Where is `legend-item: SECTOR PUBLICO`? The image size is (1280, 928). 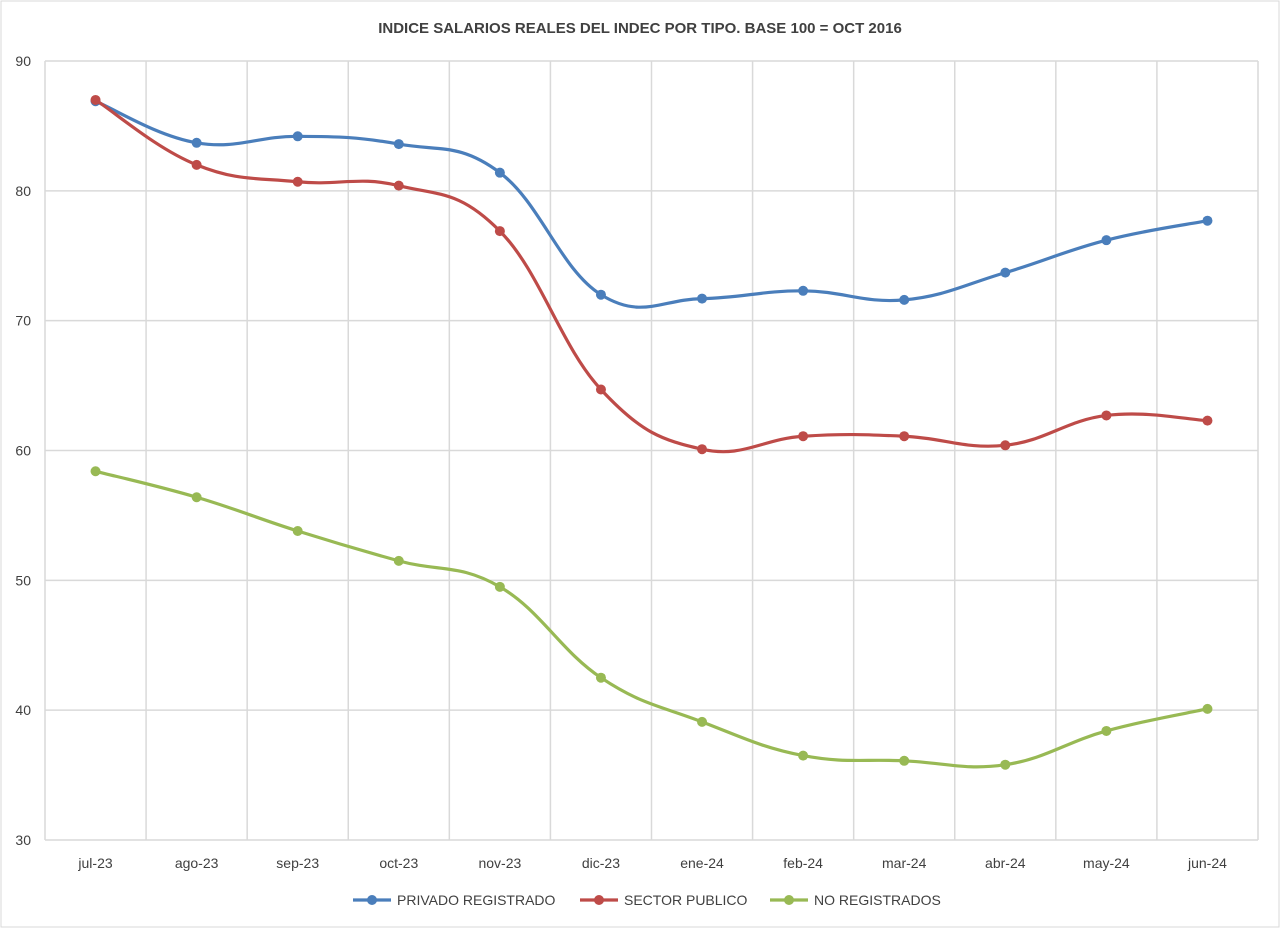
legend-item: SECTOR PUBLICO is located at coordinates (664, 900).